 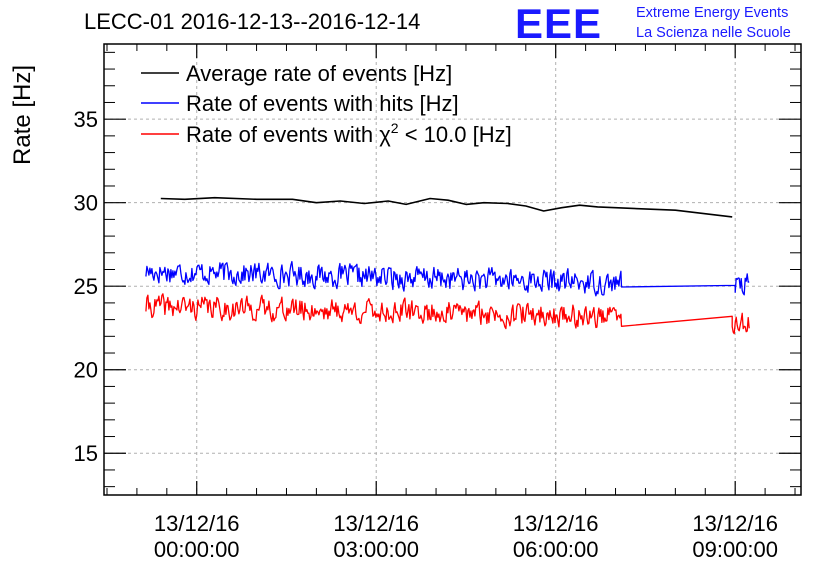 What do you see at coordinates (446, 207) in the screenshot?
I see `series-line-average` at bounding box center [446, 207].